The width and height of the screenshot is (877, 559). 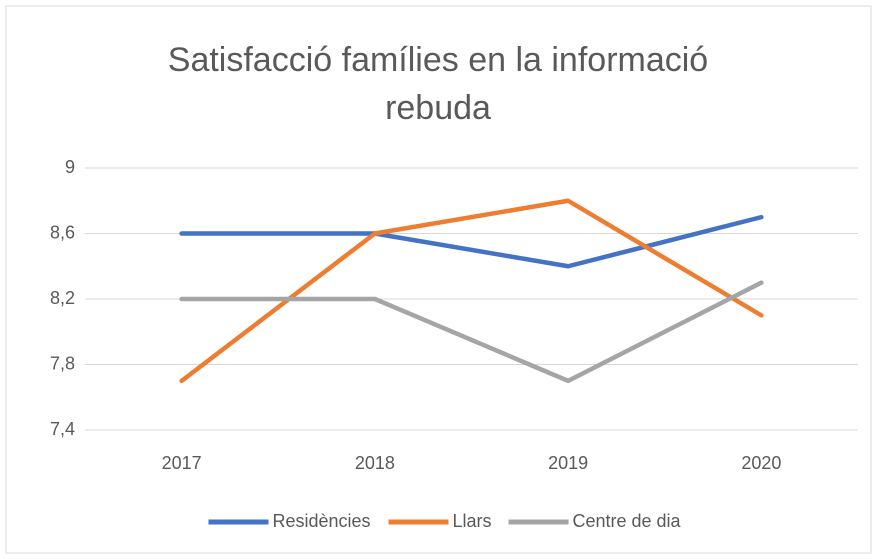 I want to click on y-tick-label: 8,6, so click(x=62, y=232).